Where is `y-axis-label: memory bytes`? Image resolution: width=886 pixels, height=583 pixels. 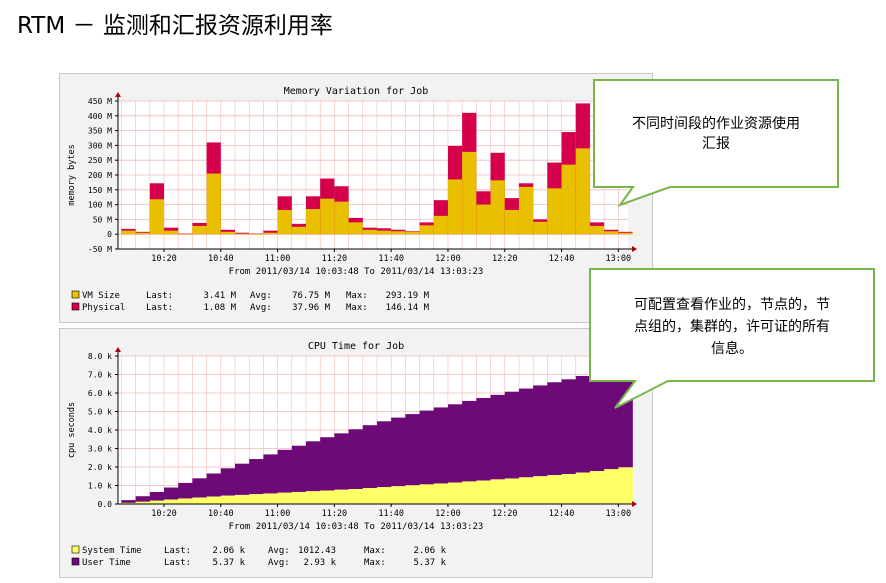 y-axis-label: memory bytes is located at coordinates (72, 174).